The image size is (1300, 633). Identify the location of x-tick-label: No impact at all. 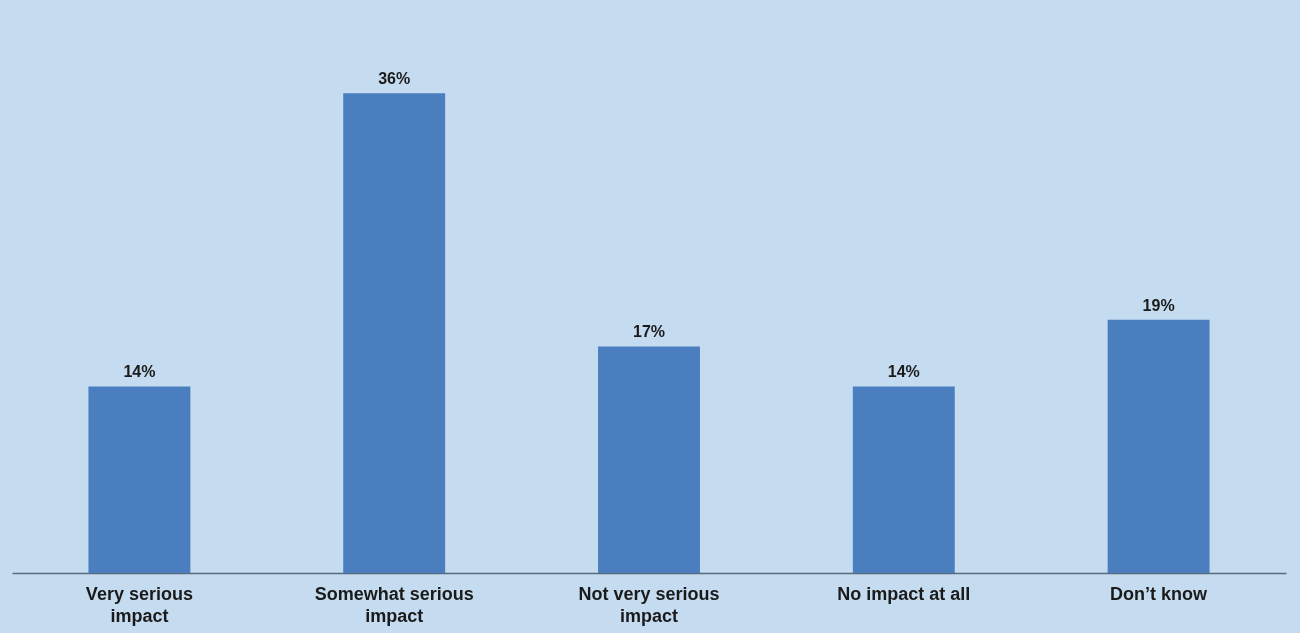
(904, 593).